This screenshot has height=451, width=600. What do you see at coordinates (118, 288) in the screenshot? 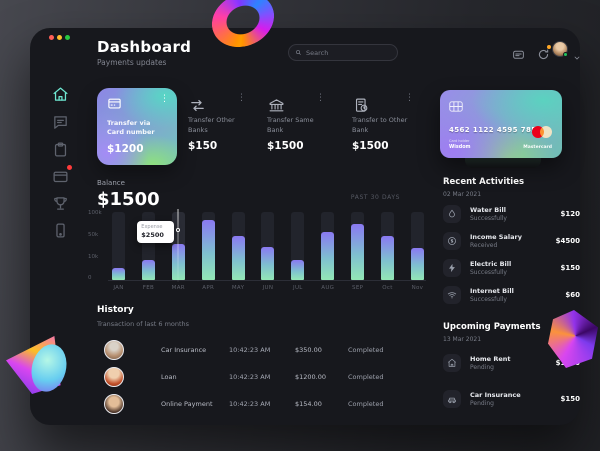
I see `x-axis-tick: JAN` at bounding box center [118, 288].